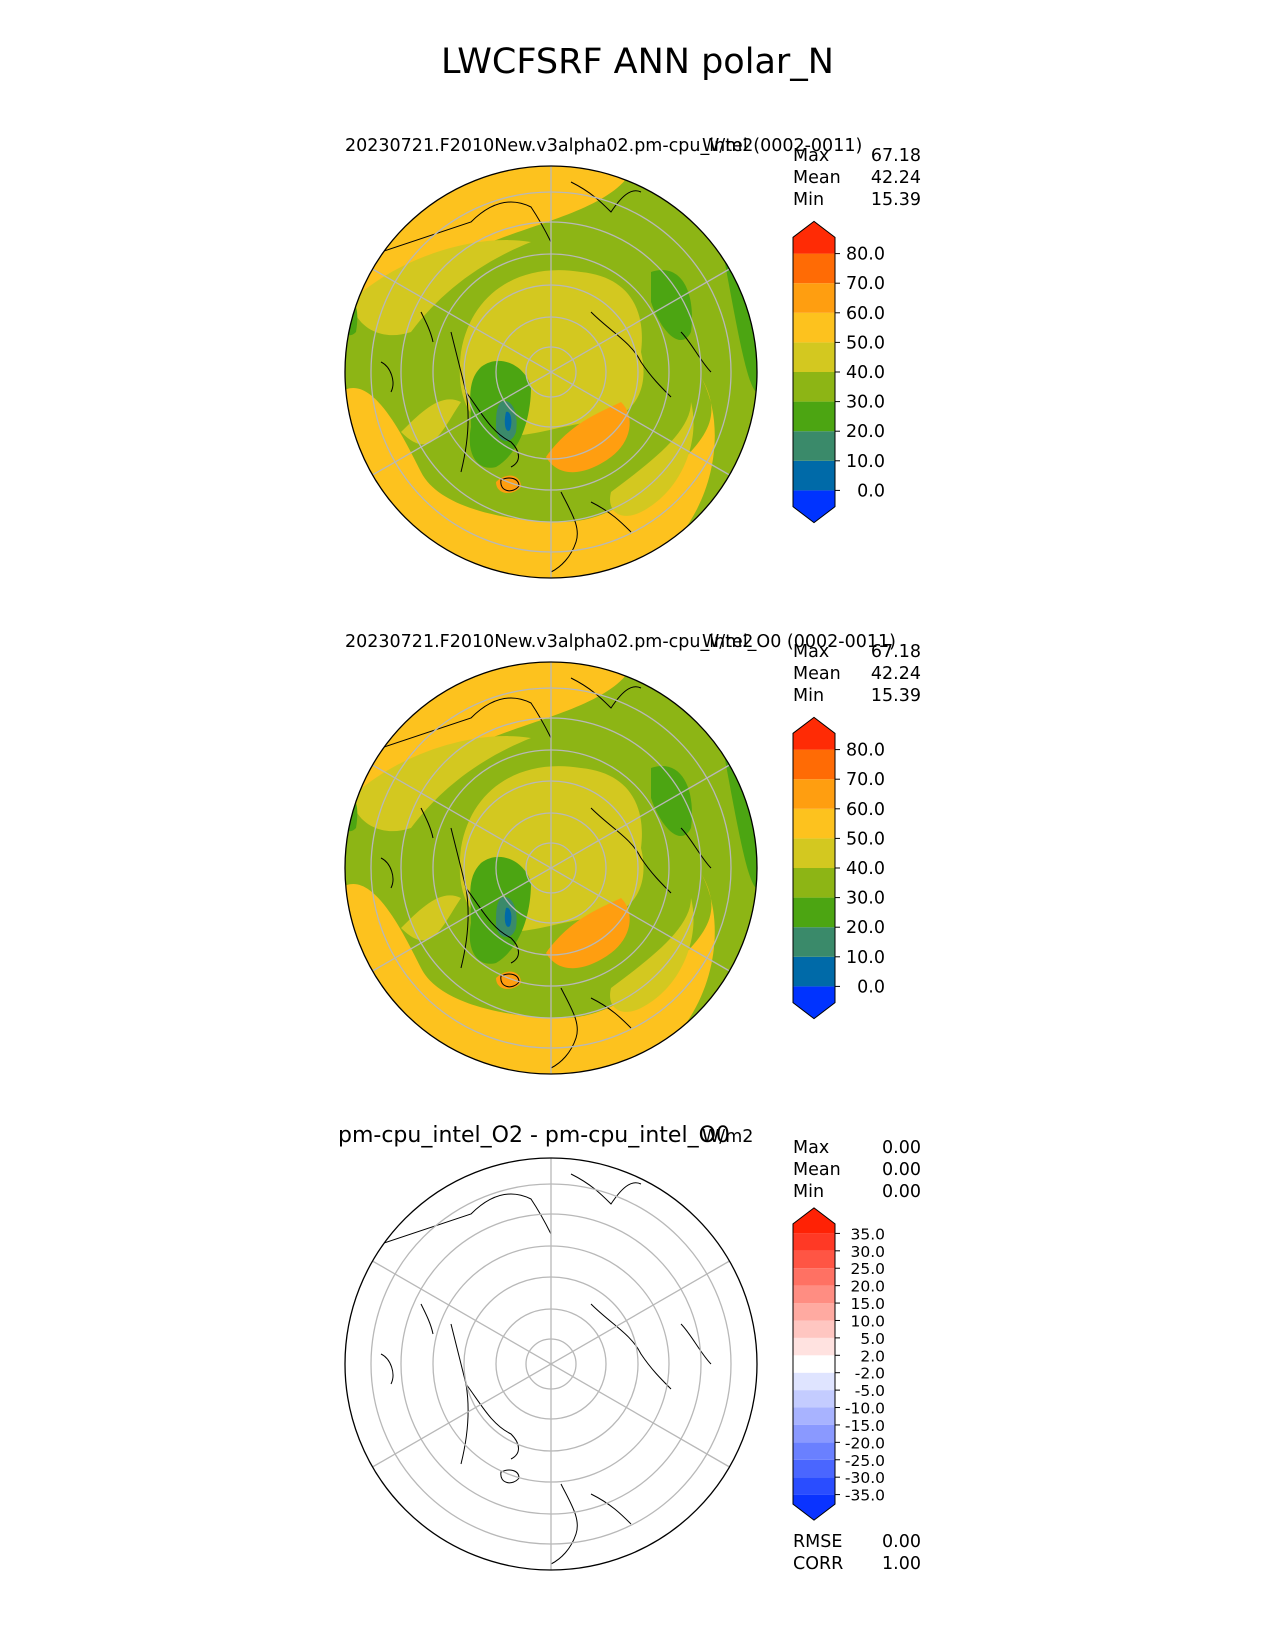 This screenshot has height=1650, width=1275. I want to click on panel-3-colorbar-tick-label: -10.0, so click(865, 1409).